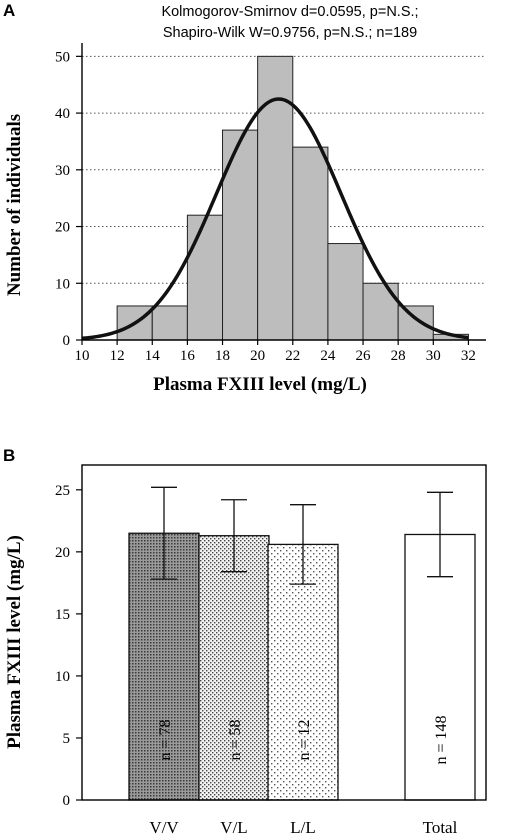 The height and width of the screenshot is (840, 520). I want to click on panel-a-label: A, so click(9, 10).